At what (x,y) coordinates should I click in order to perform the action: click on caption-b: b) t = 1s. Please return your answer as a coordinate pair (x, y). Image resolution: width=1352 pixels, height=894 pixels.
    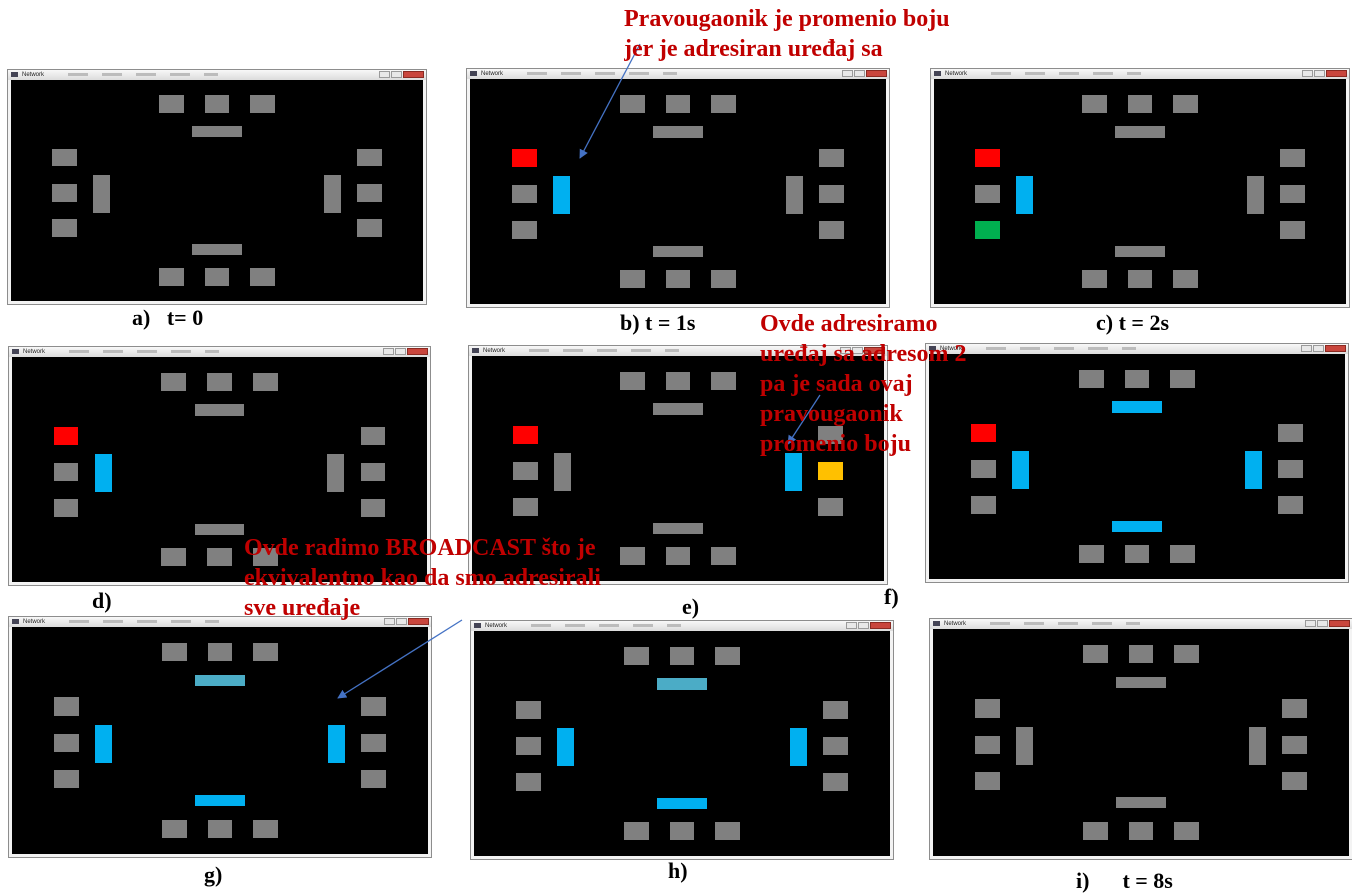
    Looking at the image, I should click on (658, 322).